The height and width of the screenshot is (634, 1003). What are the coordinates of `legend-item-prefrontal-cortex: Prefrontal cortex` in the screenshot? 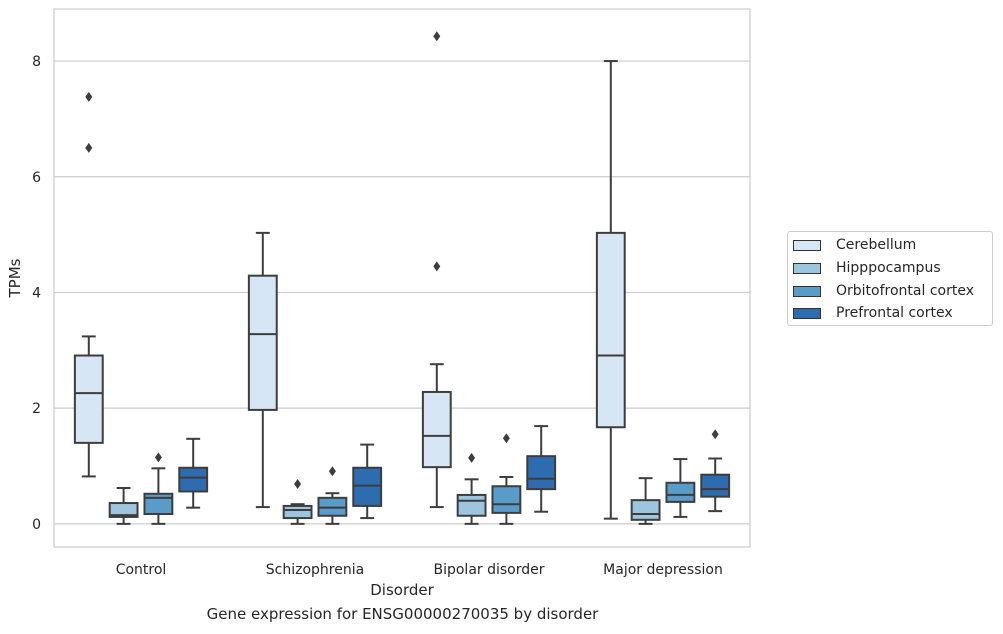 It's located at (873, 313).